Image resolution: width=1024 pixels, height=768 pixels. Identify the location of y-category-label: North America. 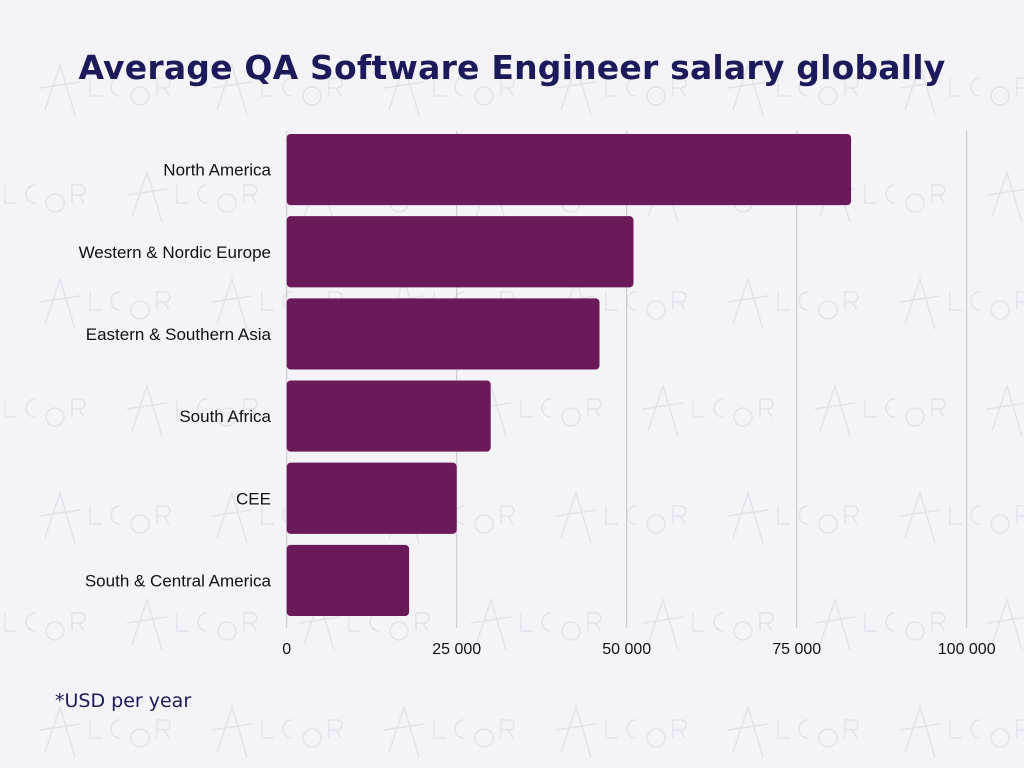
(217, 170).